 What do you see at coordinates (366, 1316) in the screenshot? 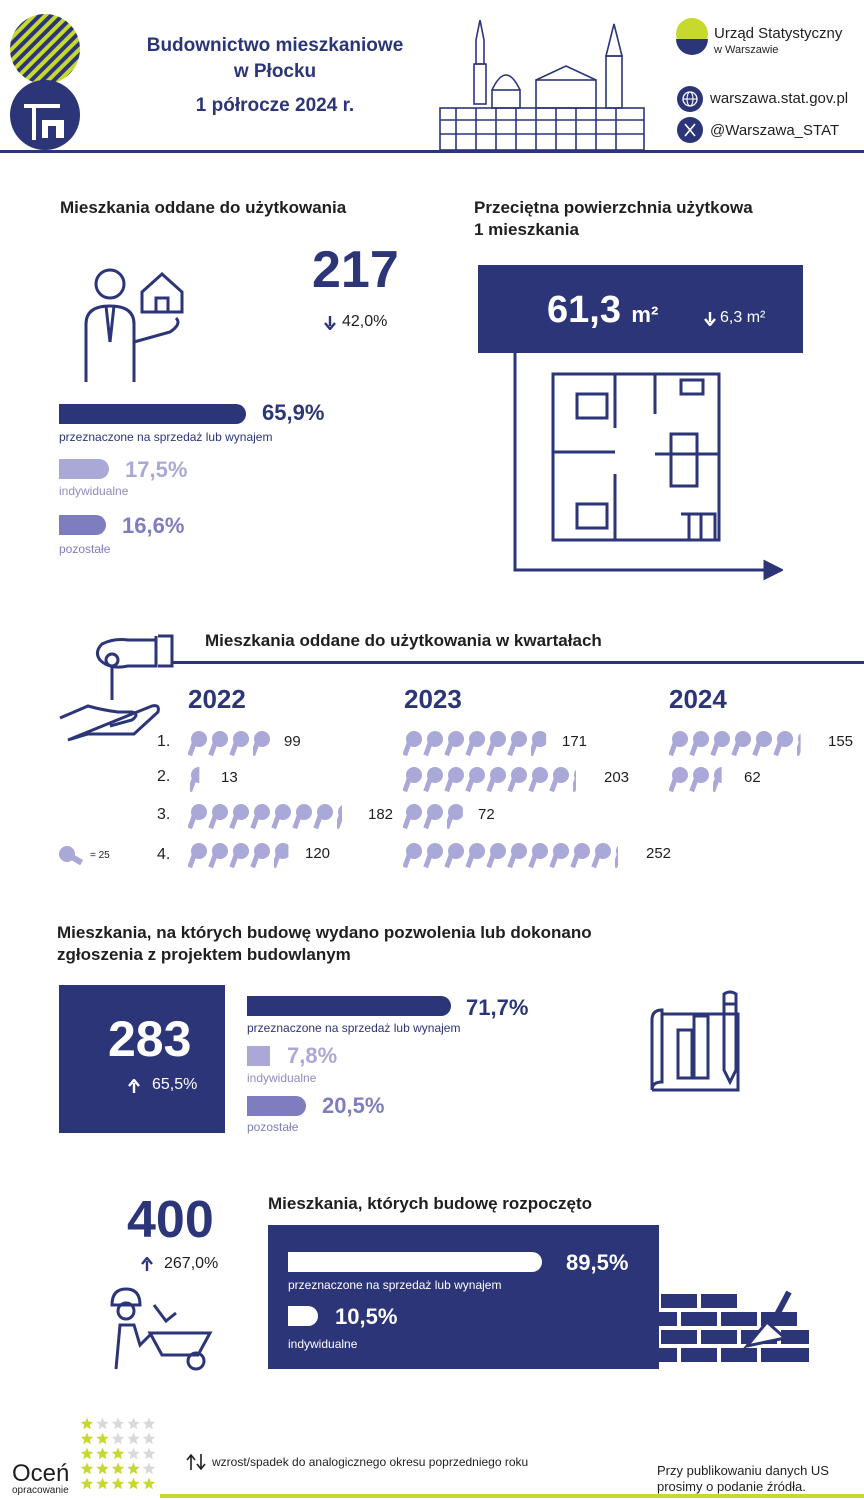
I see `started-pct-individual: 10,5%` at bounding box center [366, 1316].